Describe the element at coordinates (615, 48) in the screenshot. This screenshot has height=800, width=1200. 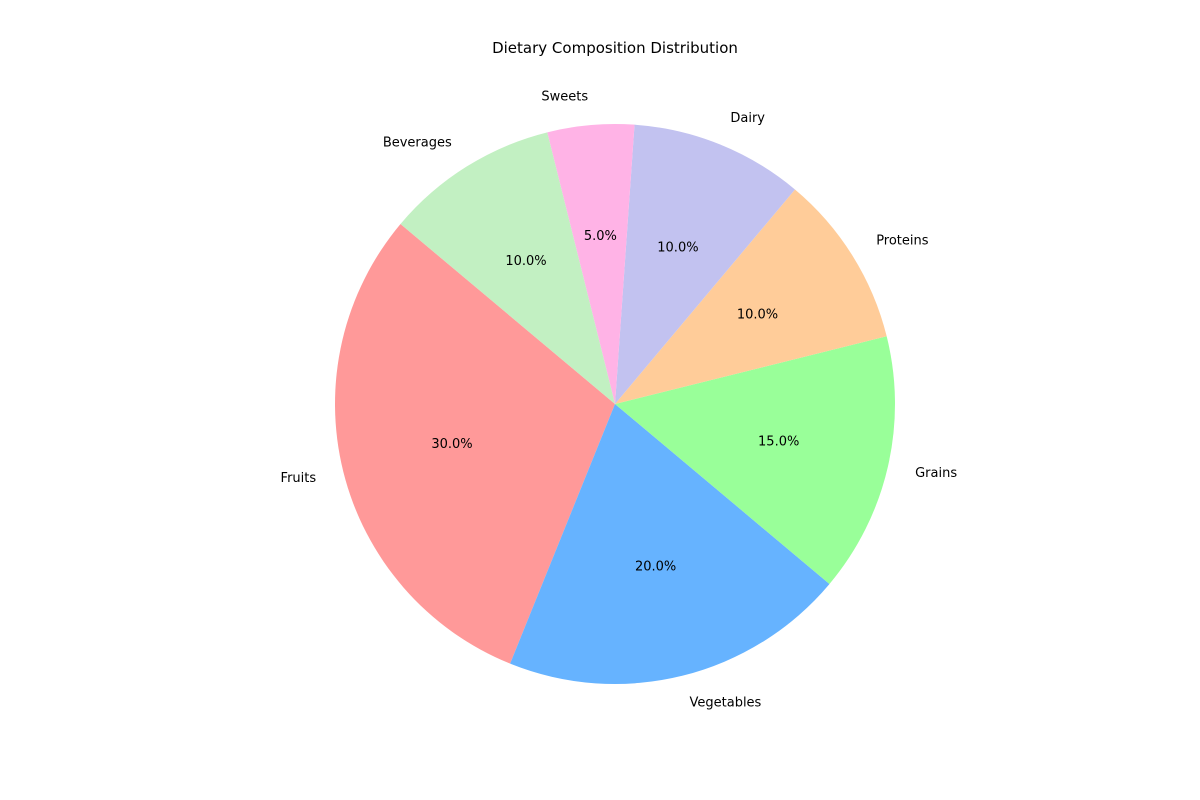
I see `chart-title: Dietary Composition Distribution` at that location.